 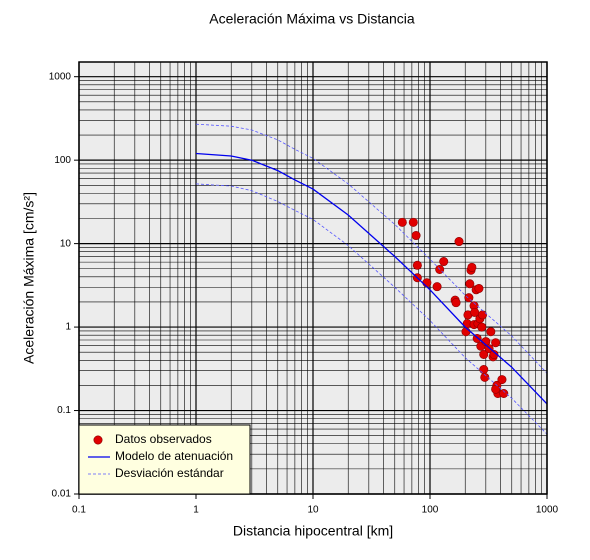 What do you see at coordinates (313, 531) in the screenshot?
I see `x-axis-label: Distancia hipocentral [km]` at bounding box center [313, 531].